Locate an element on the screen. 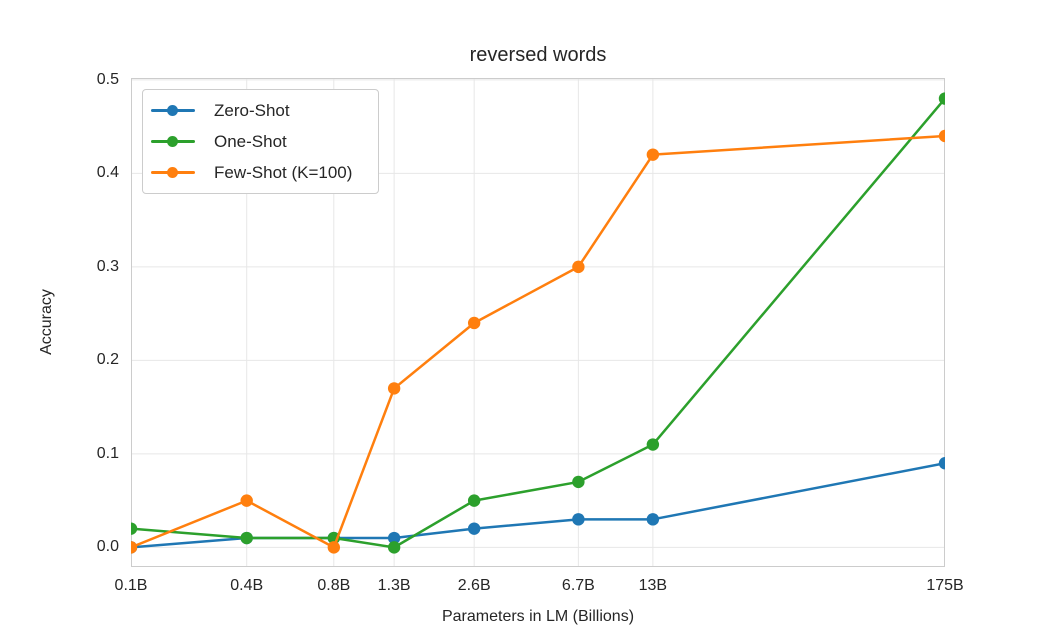 Image resolution: width=1050 pixels, height=640 pixels. data-point-one-shot-6-7b is located at coordinates (578, 482).